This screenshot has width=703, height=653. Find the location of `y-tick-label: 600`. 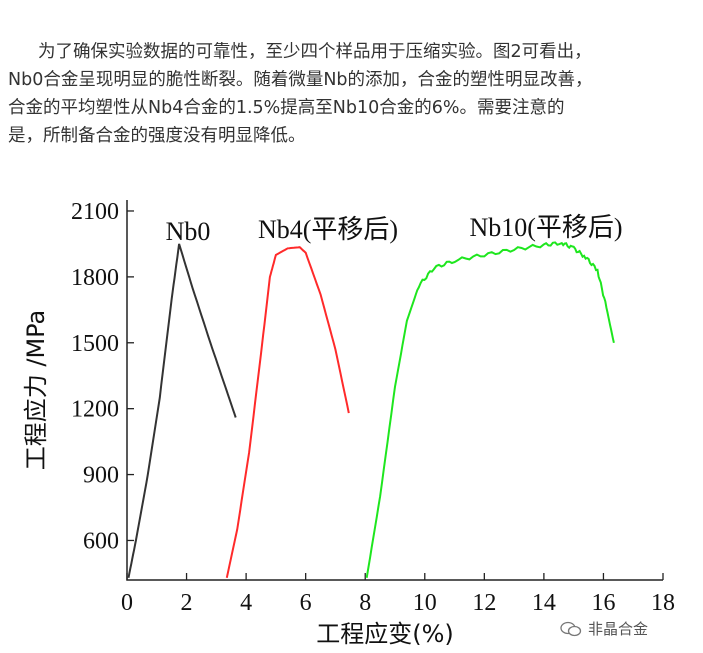

y-tick-label: 600 is located at coordinates (101, 541).